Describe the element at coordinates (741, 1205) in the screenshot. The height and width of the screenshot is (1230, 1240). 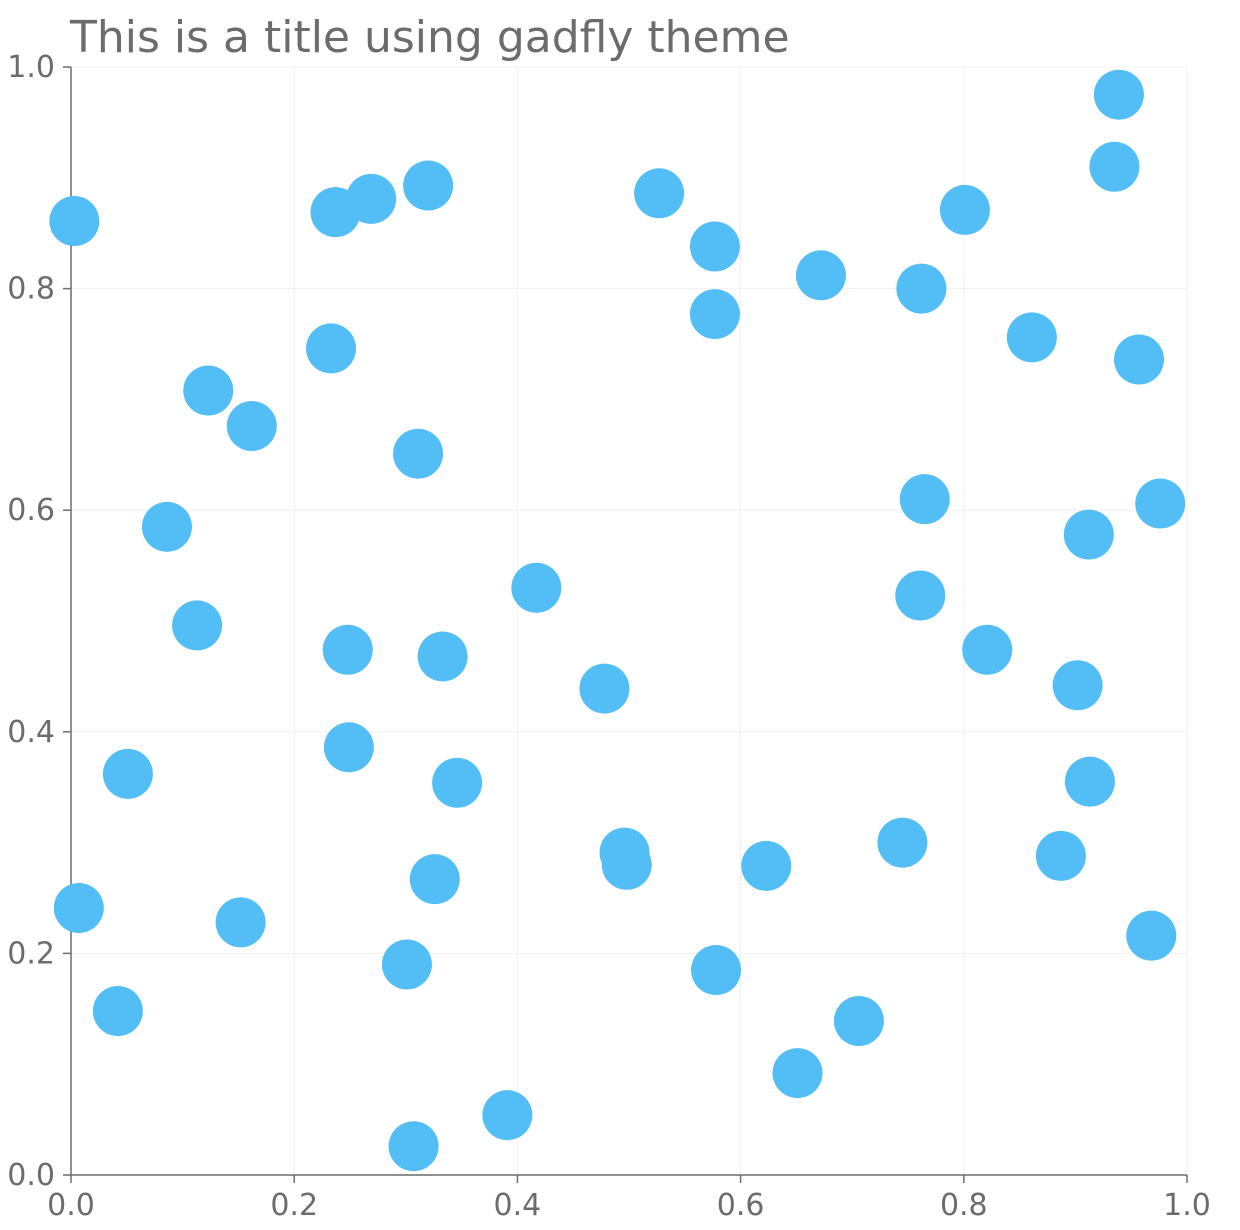
I see `x-tick-label: 0.6` at that location.